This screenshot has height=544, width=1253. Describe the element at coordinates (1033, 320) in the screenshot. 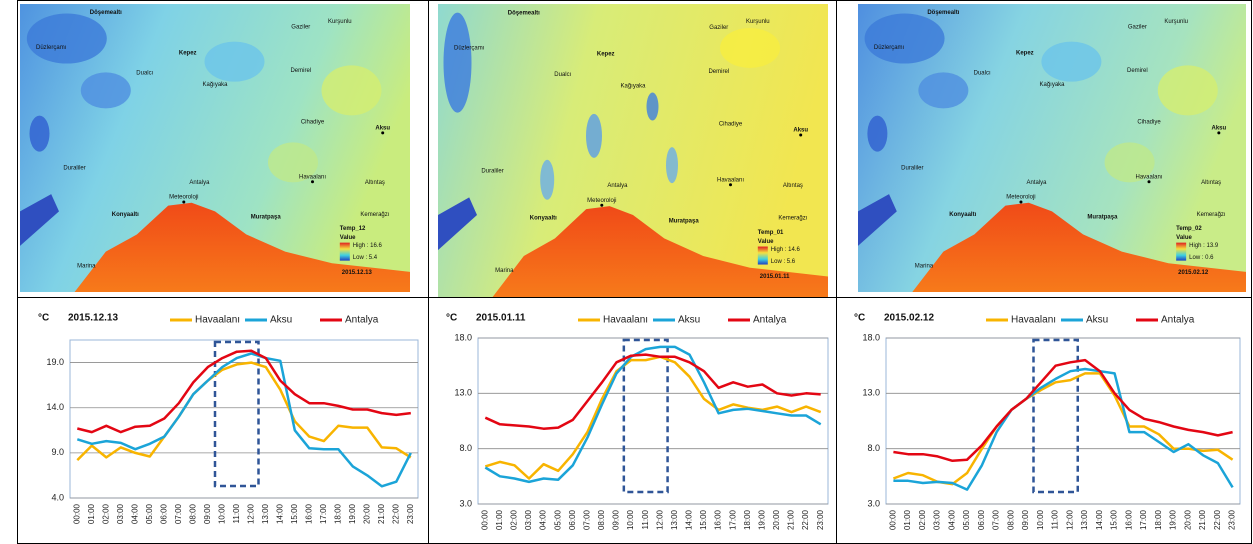

I see `legend-label: Havaalanı` at that location.